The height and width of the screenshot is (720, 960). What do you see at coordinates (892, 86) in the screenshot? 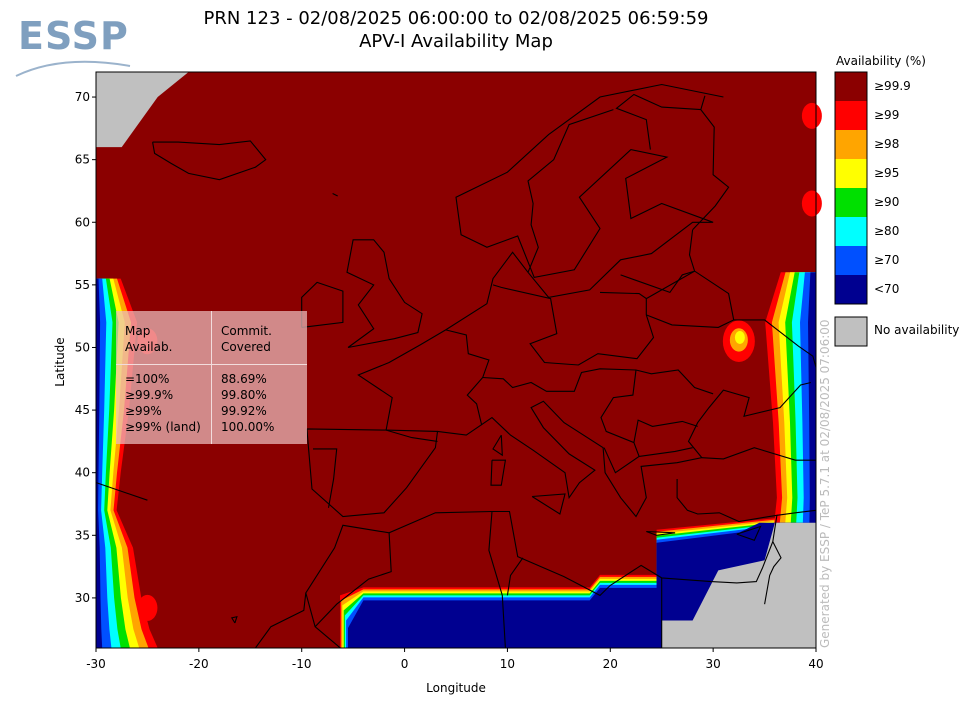
I see `legend-label: ≥99.9` at bounding box center [892, 86].